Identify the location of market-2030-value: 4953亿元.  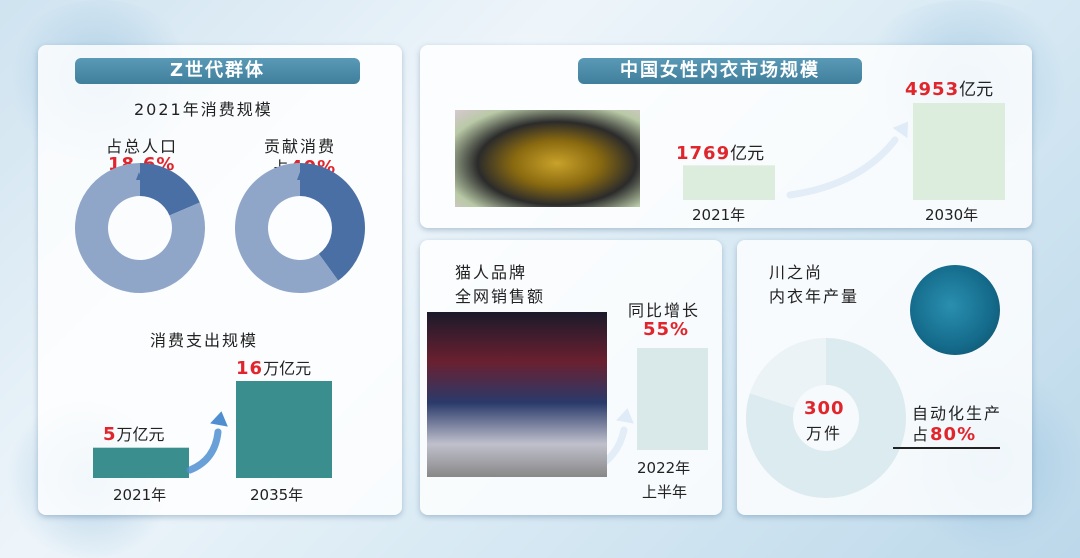
(949, 87).